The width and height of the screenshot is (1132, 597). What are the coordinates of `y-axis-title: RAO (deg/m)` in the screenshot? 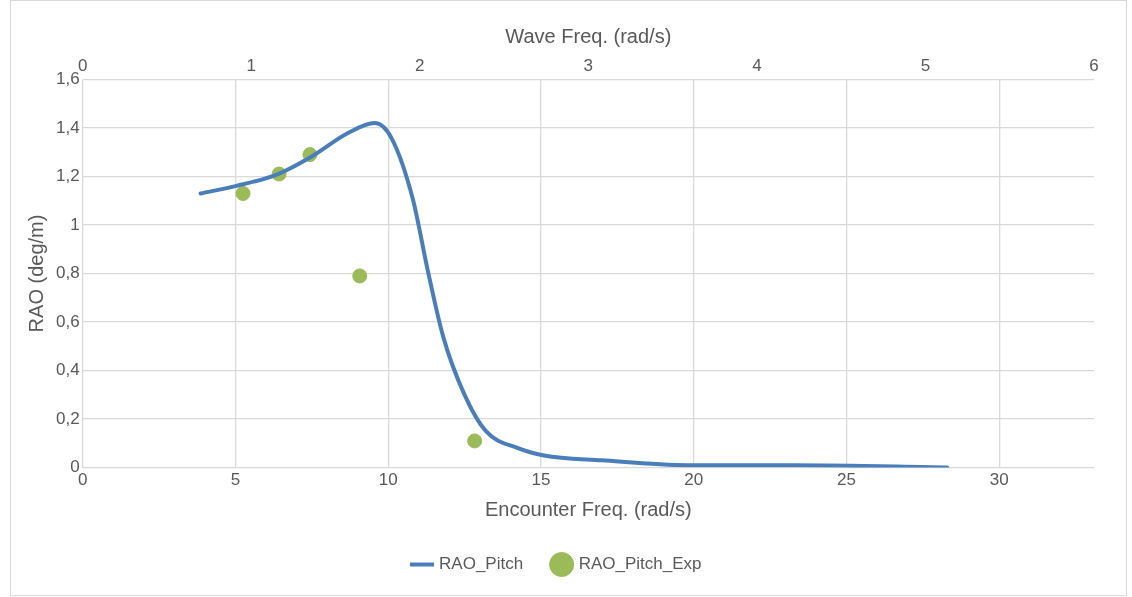 It's located at (35, 273).